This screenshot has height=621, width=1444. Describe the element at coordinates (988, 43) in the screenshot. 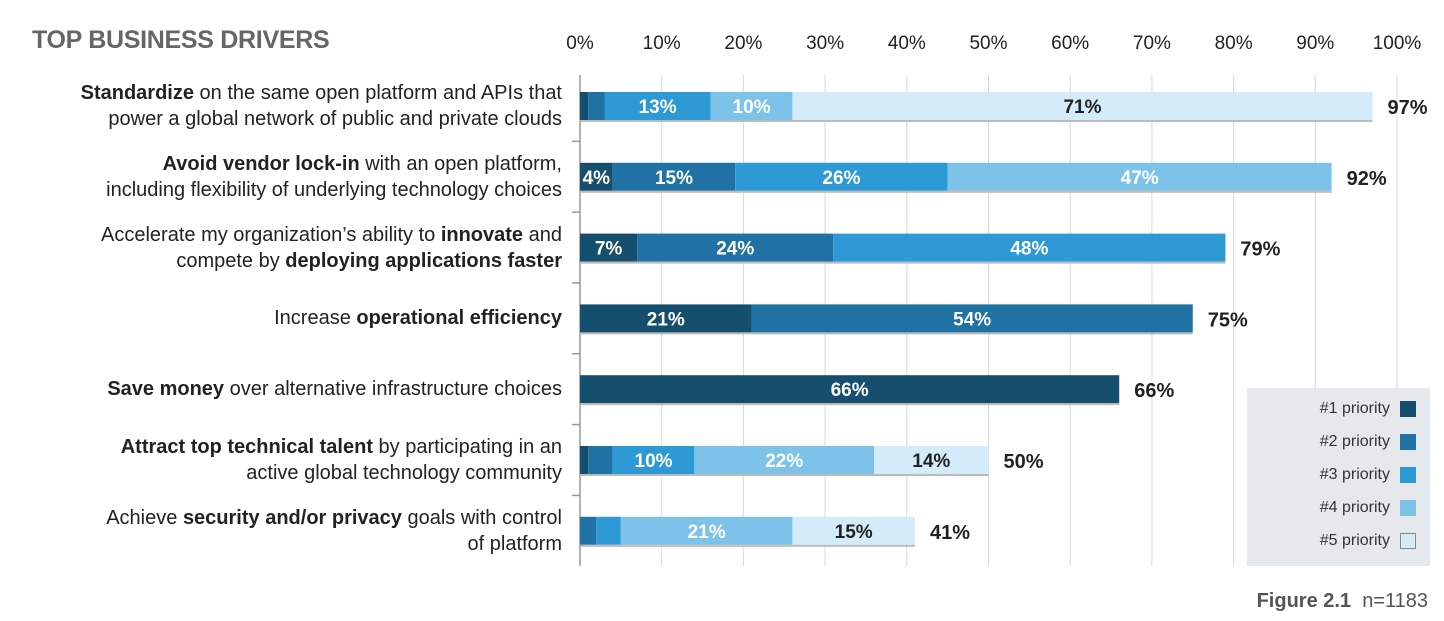

I see `x-tick-label: 50%` at that location.